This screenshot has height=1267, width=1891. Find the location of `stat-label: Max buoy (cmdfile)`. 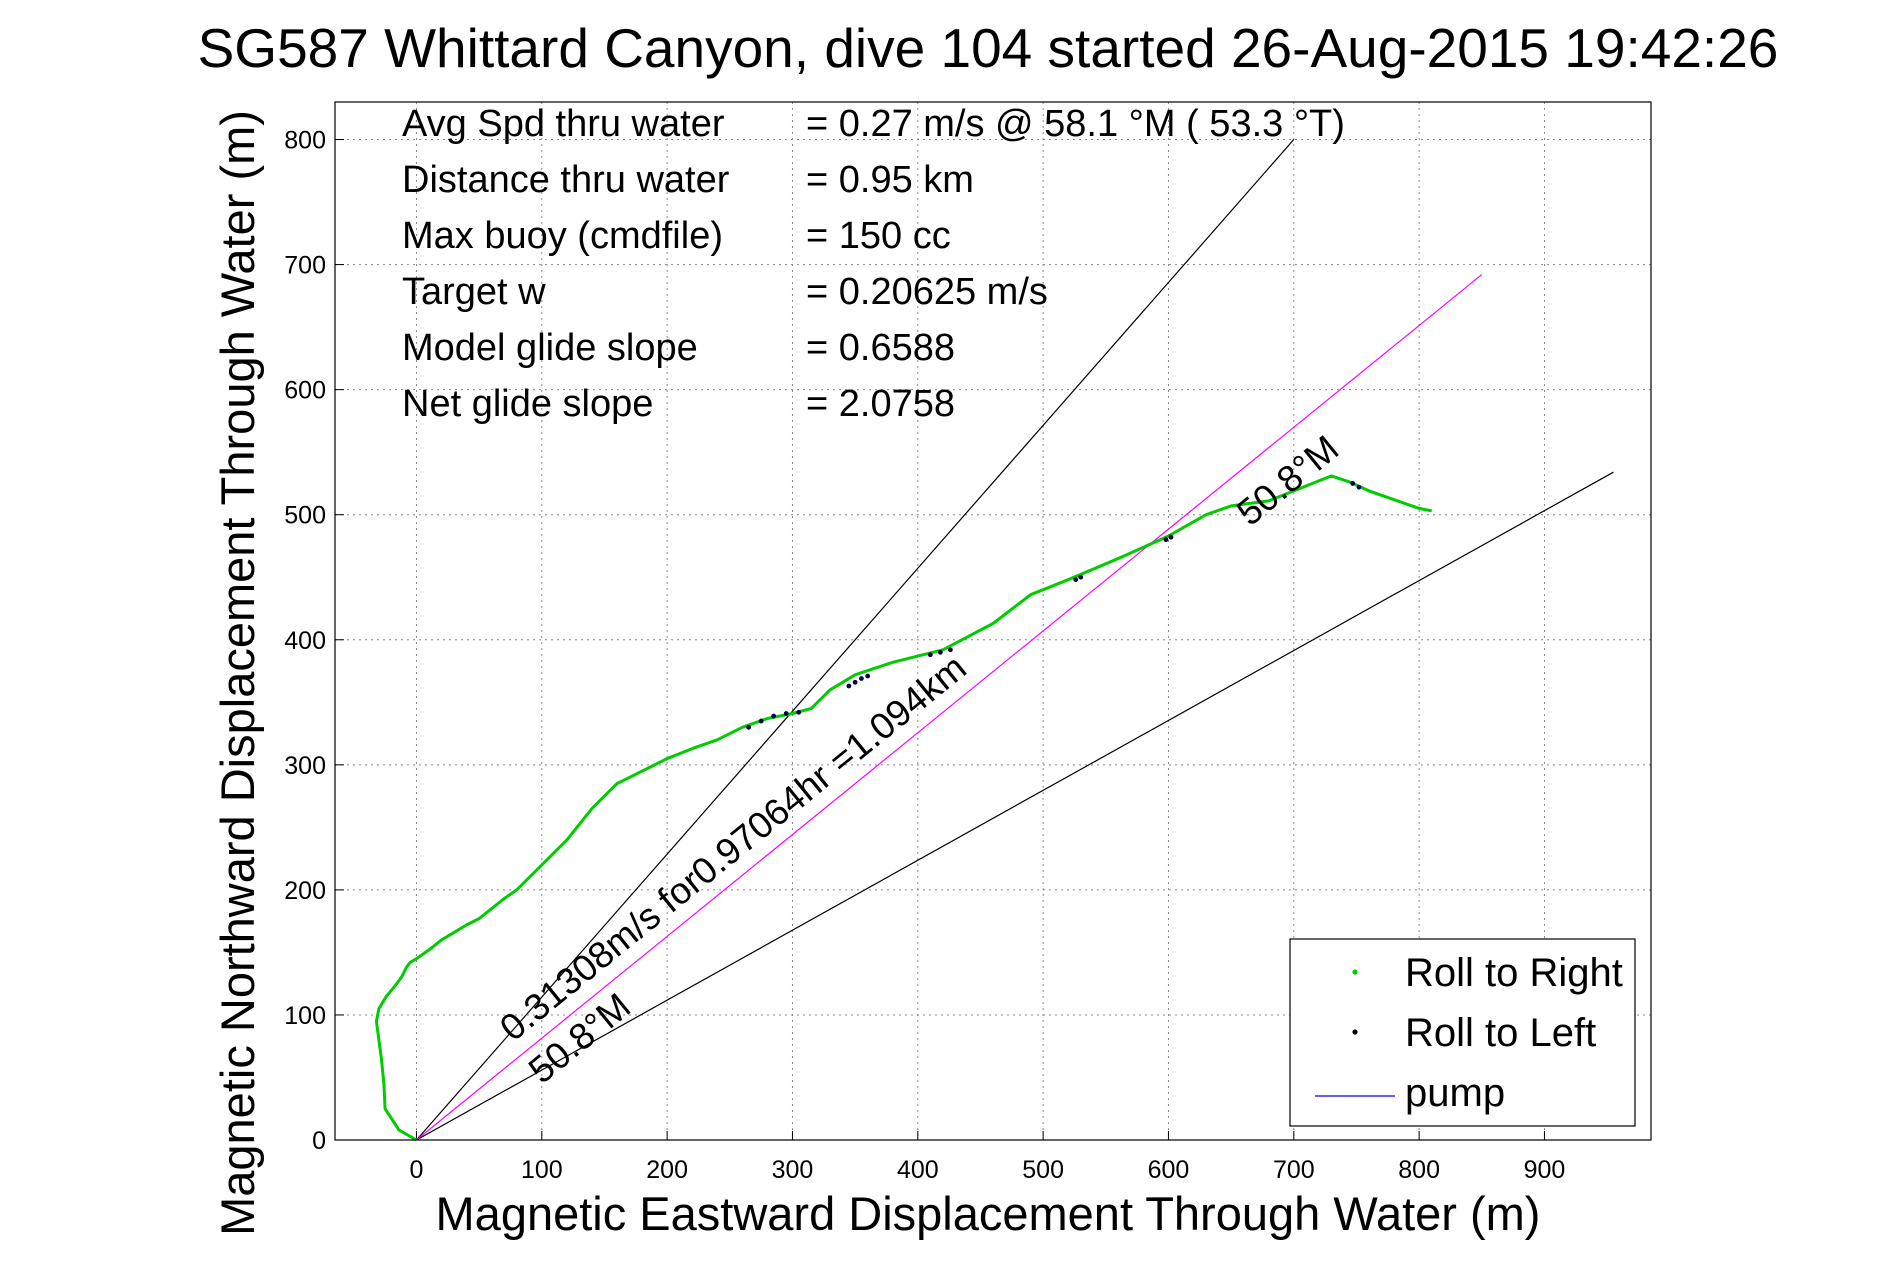

stat-label: Max buoy (cmdfile) is located at coordinates (562, 236).